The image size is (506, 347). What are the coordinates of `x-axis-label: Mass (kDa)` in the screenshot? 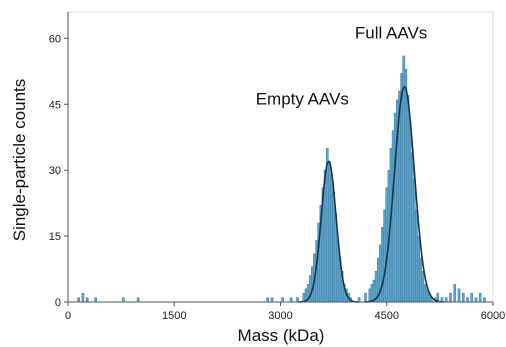 It's located at (281, 335).